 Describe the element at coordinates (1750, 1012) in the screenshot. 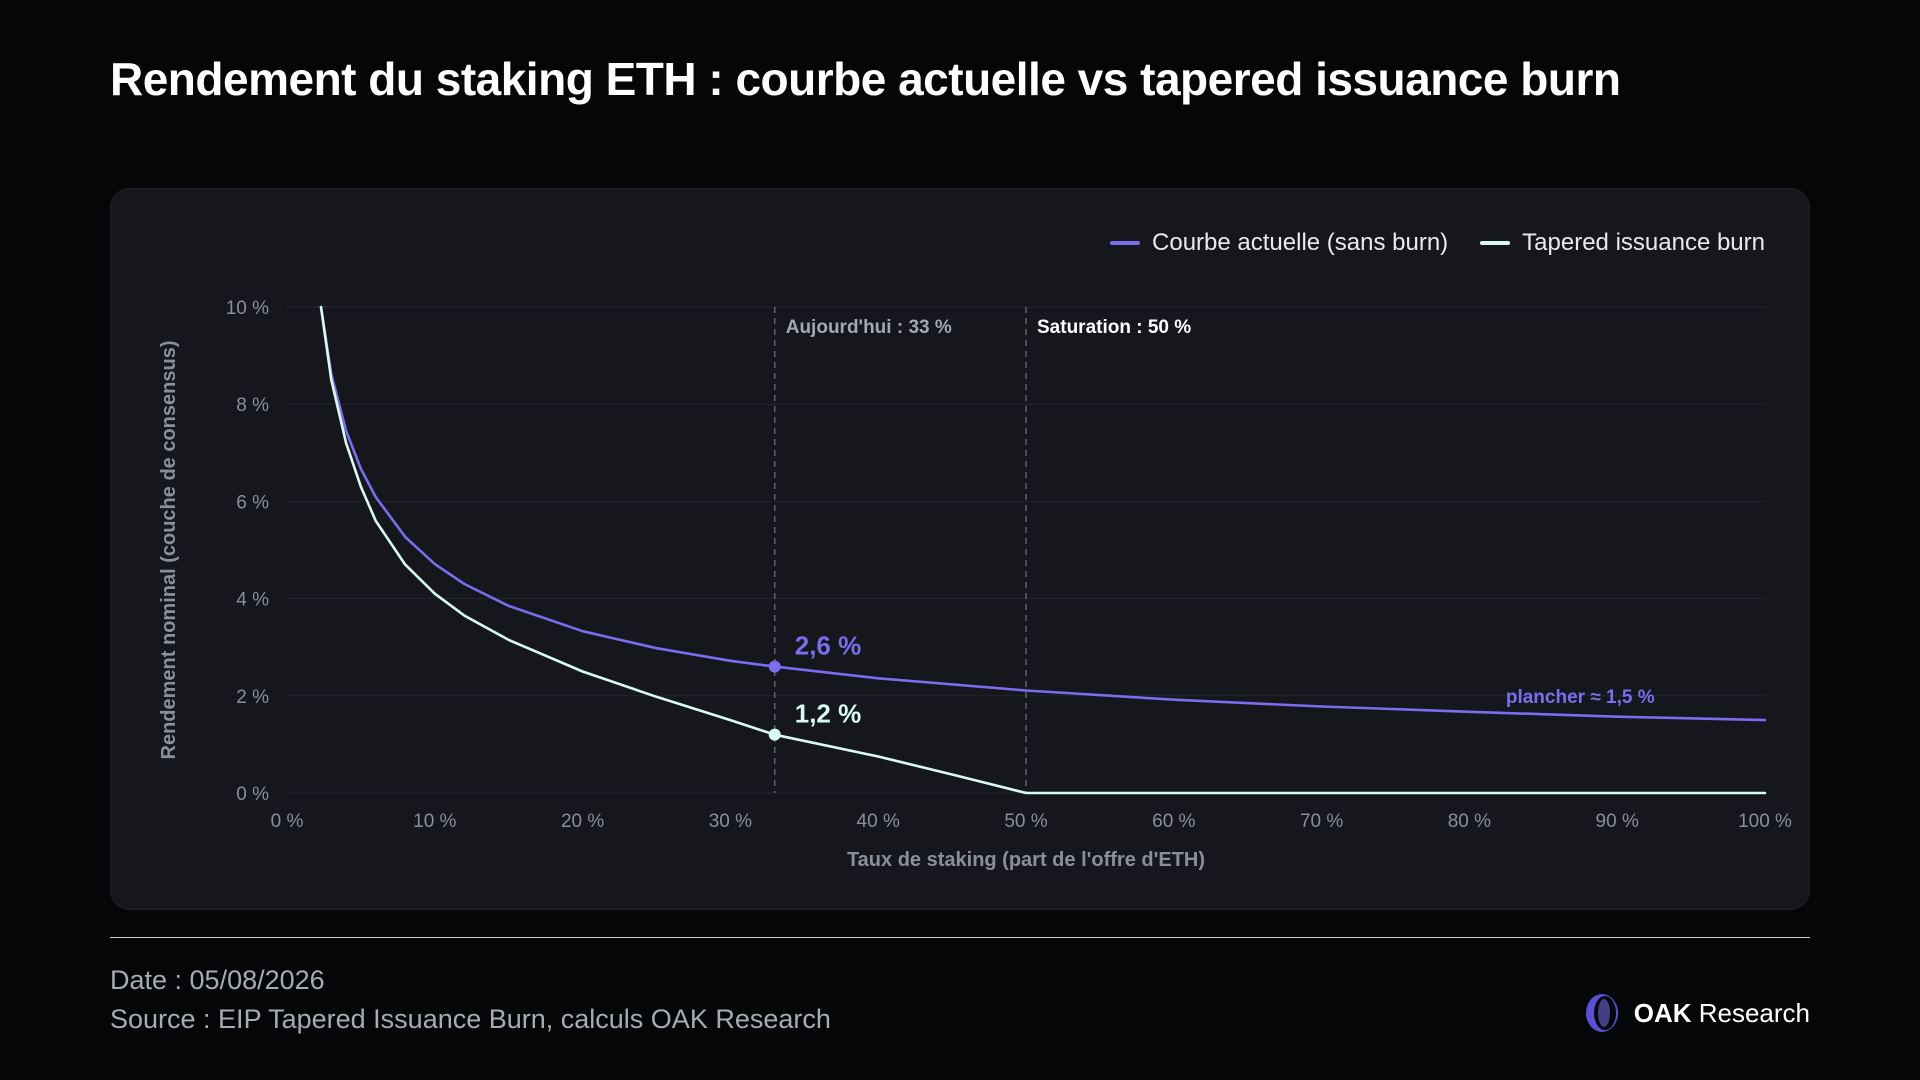

I see `brand-name-rest: Research` at that location.